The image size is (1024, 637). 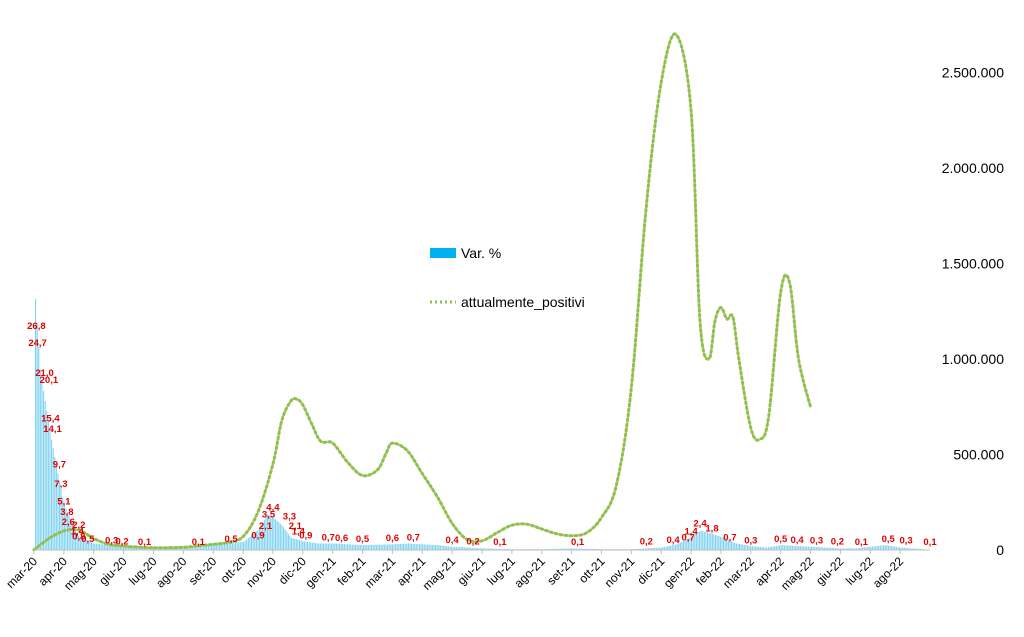 I want to click on data-label: 0,2, so click(x=837, y=541).